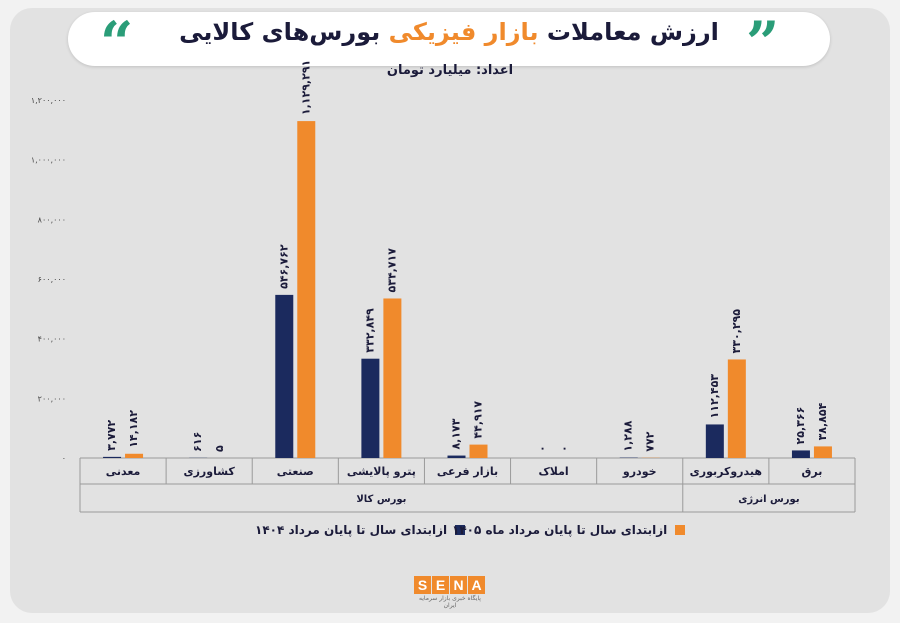 The height and width of the screenshot is (623, 900). What do you see at coordinates (763, 43) in the screenshot?
I see `quote-close-icon: ”` at bounding box center [763, 43].